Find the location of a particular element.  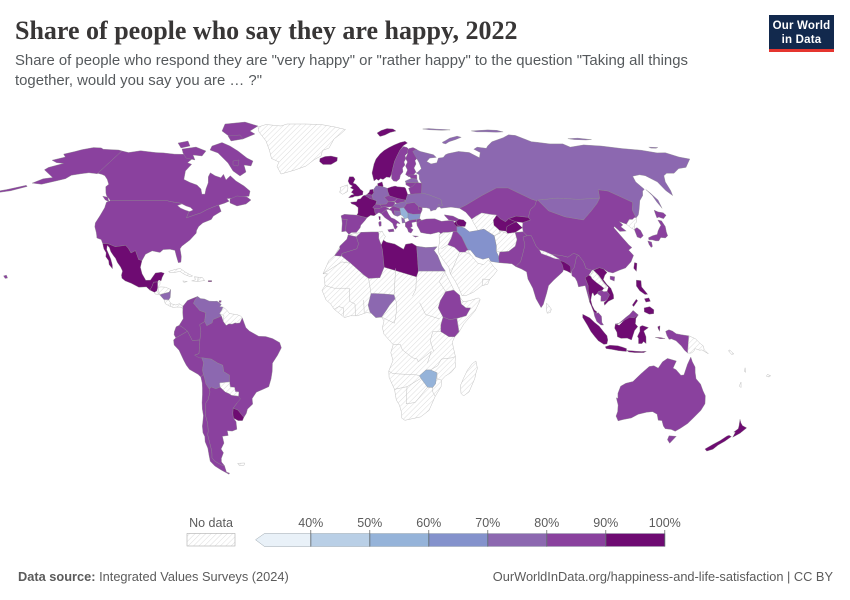

svg-text: 80% is located at coordinates (546, 523).